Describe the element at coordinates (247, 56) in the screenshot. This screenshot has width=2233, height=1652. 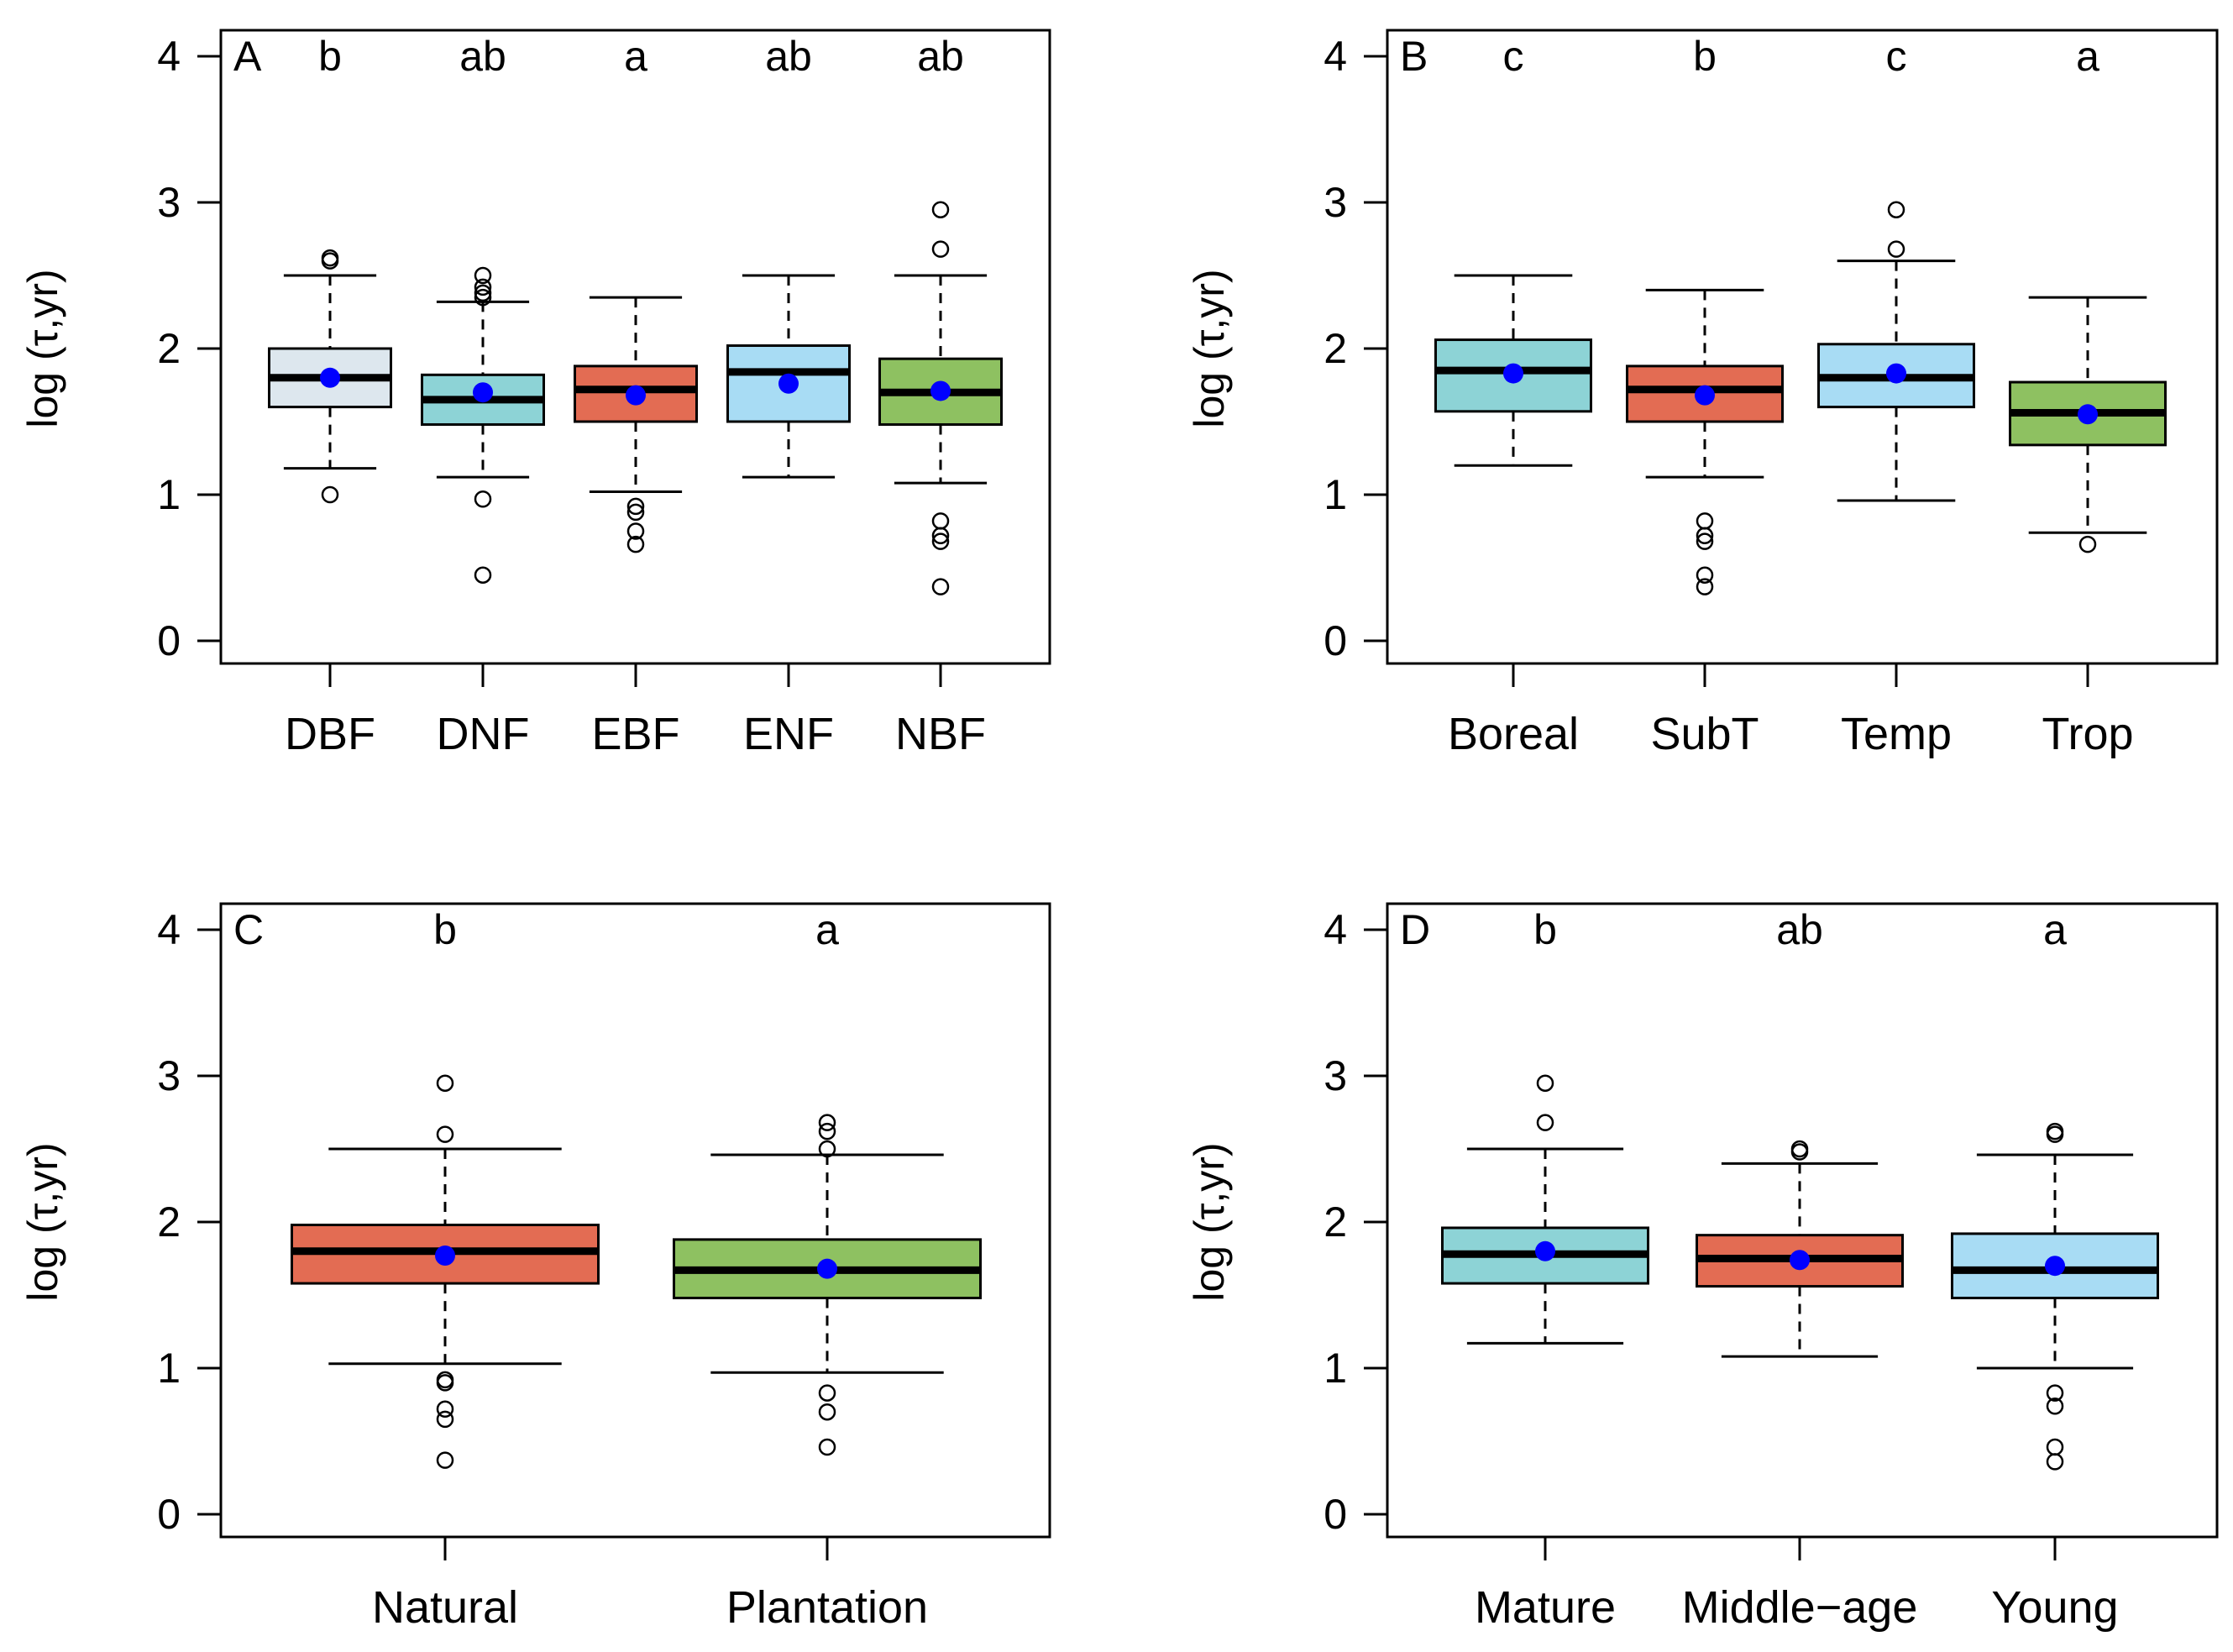
I see `panel-letter: A` at that location.